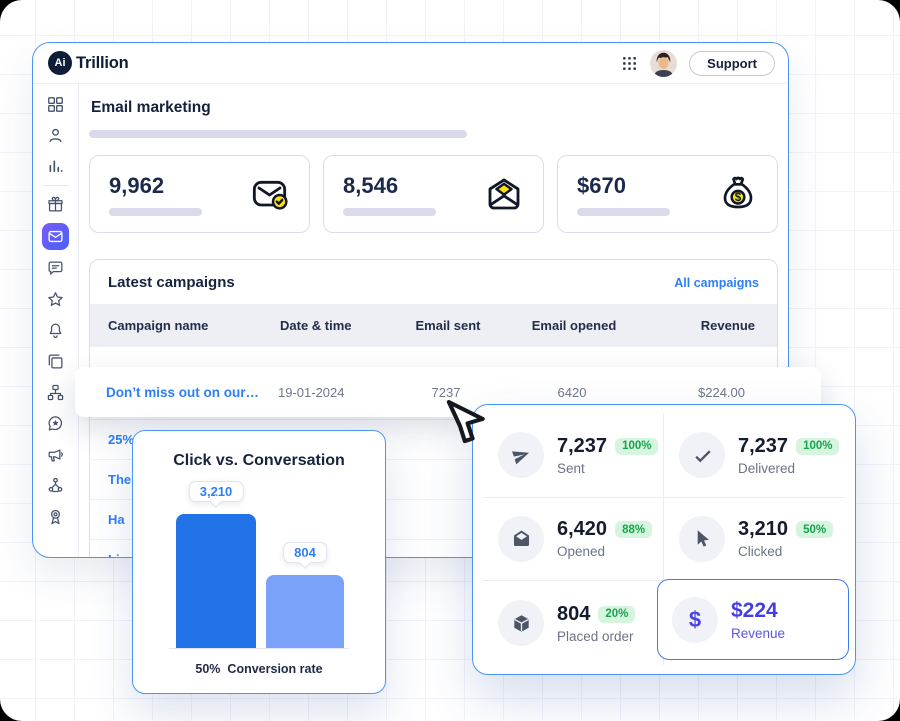  Describe the element at coordinates (151, 107) in the screenshot. I see `page-title: Email marketing` at that location.